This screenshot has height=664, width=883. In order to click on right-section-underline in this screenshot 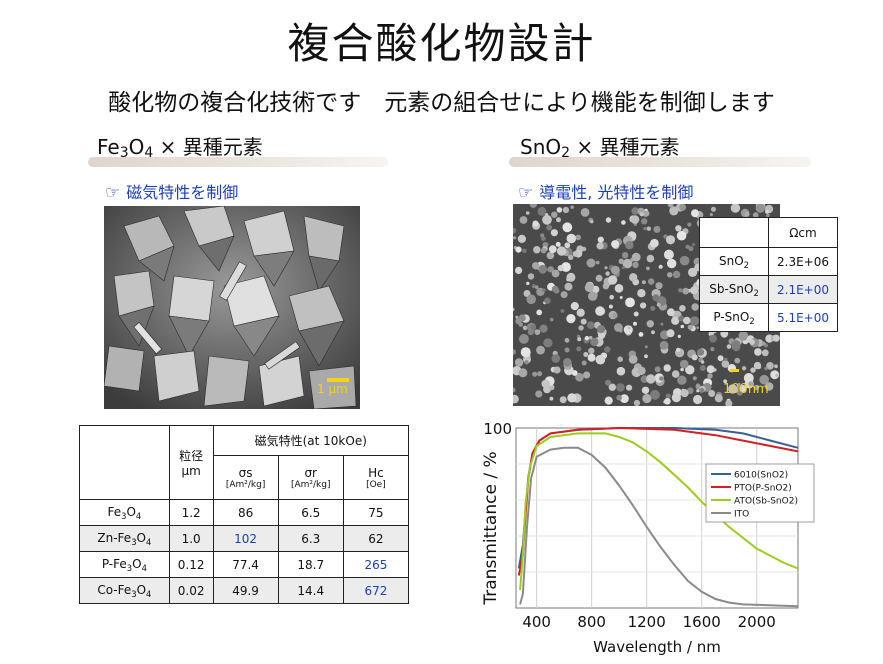, I will do `click(660, 162)`.